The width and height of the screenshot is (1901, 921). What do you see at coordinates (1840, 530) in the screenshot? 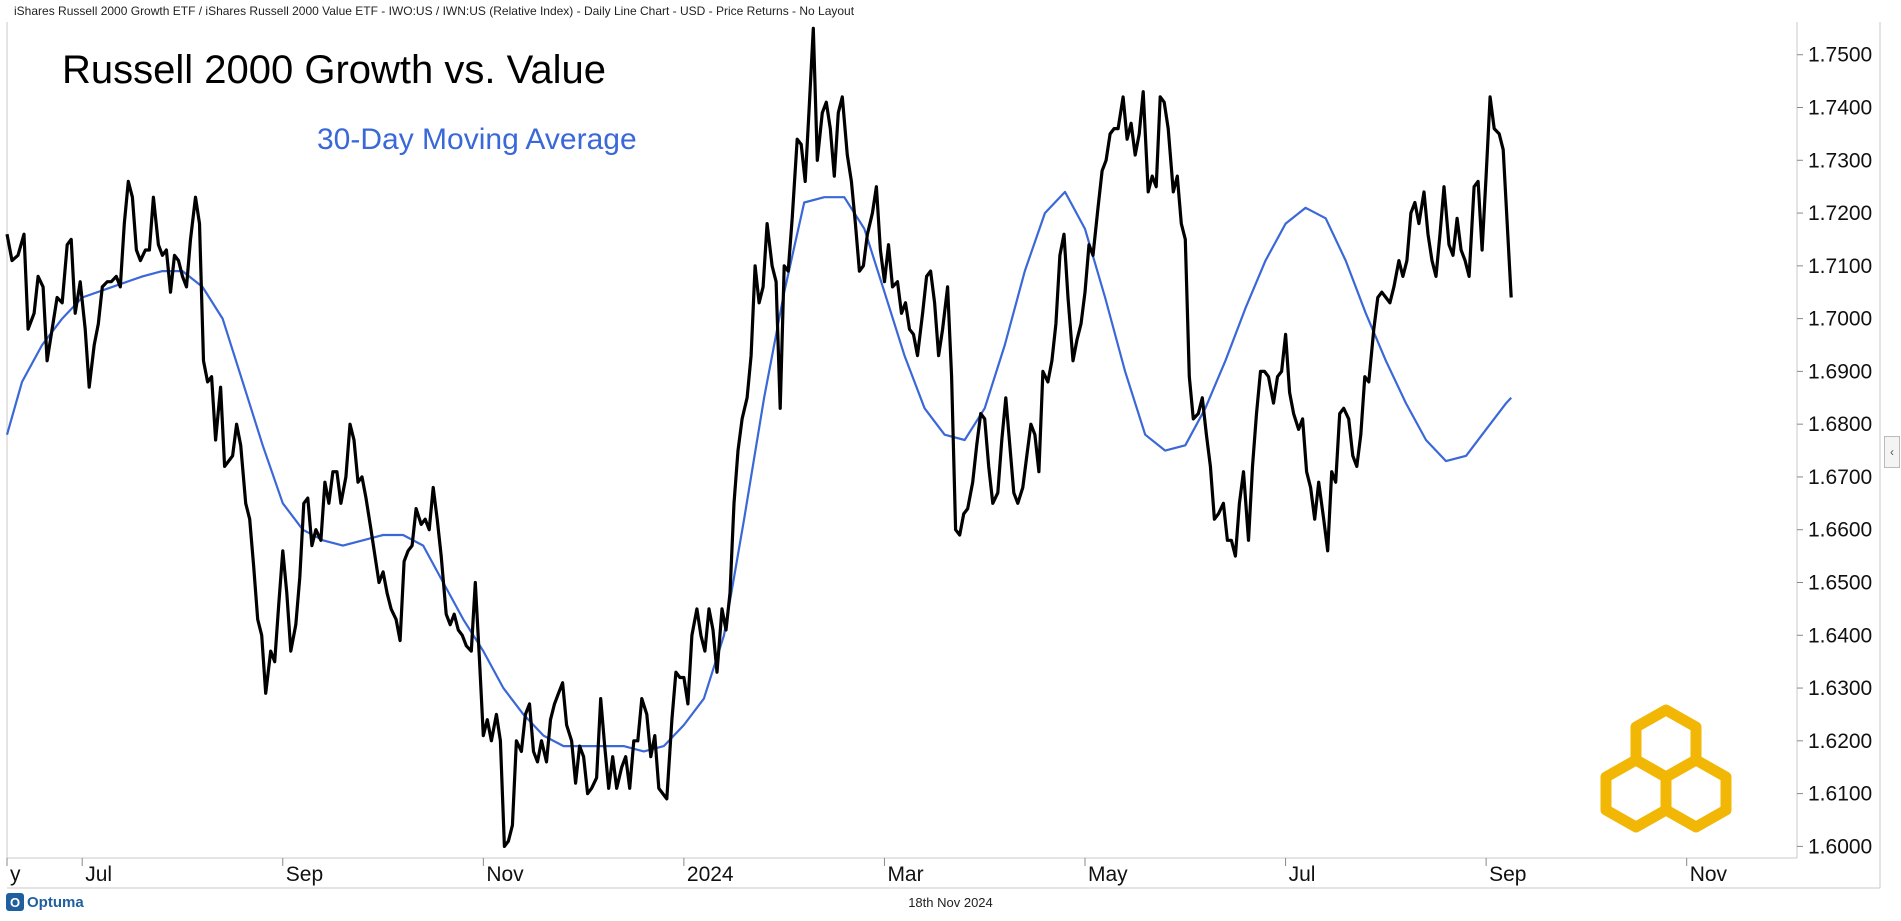
I see `y-tick-label: 1.6600` at bounding box center [1840, 530].